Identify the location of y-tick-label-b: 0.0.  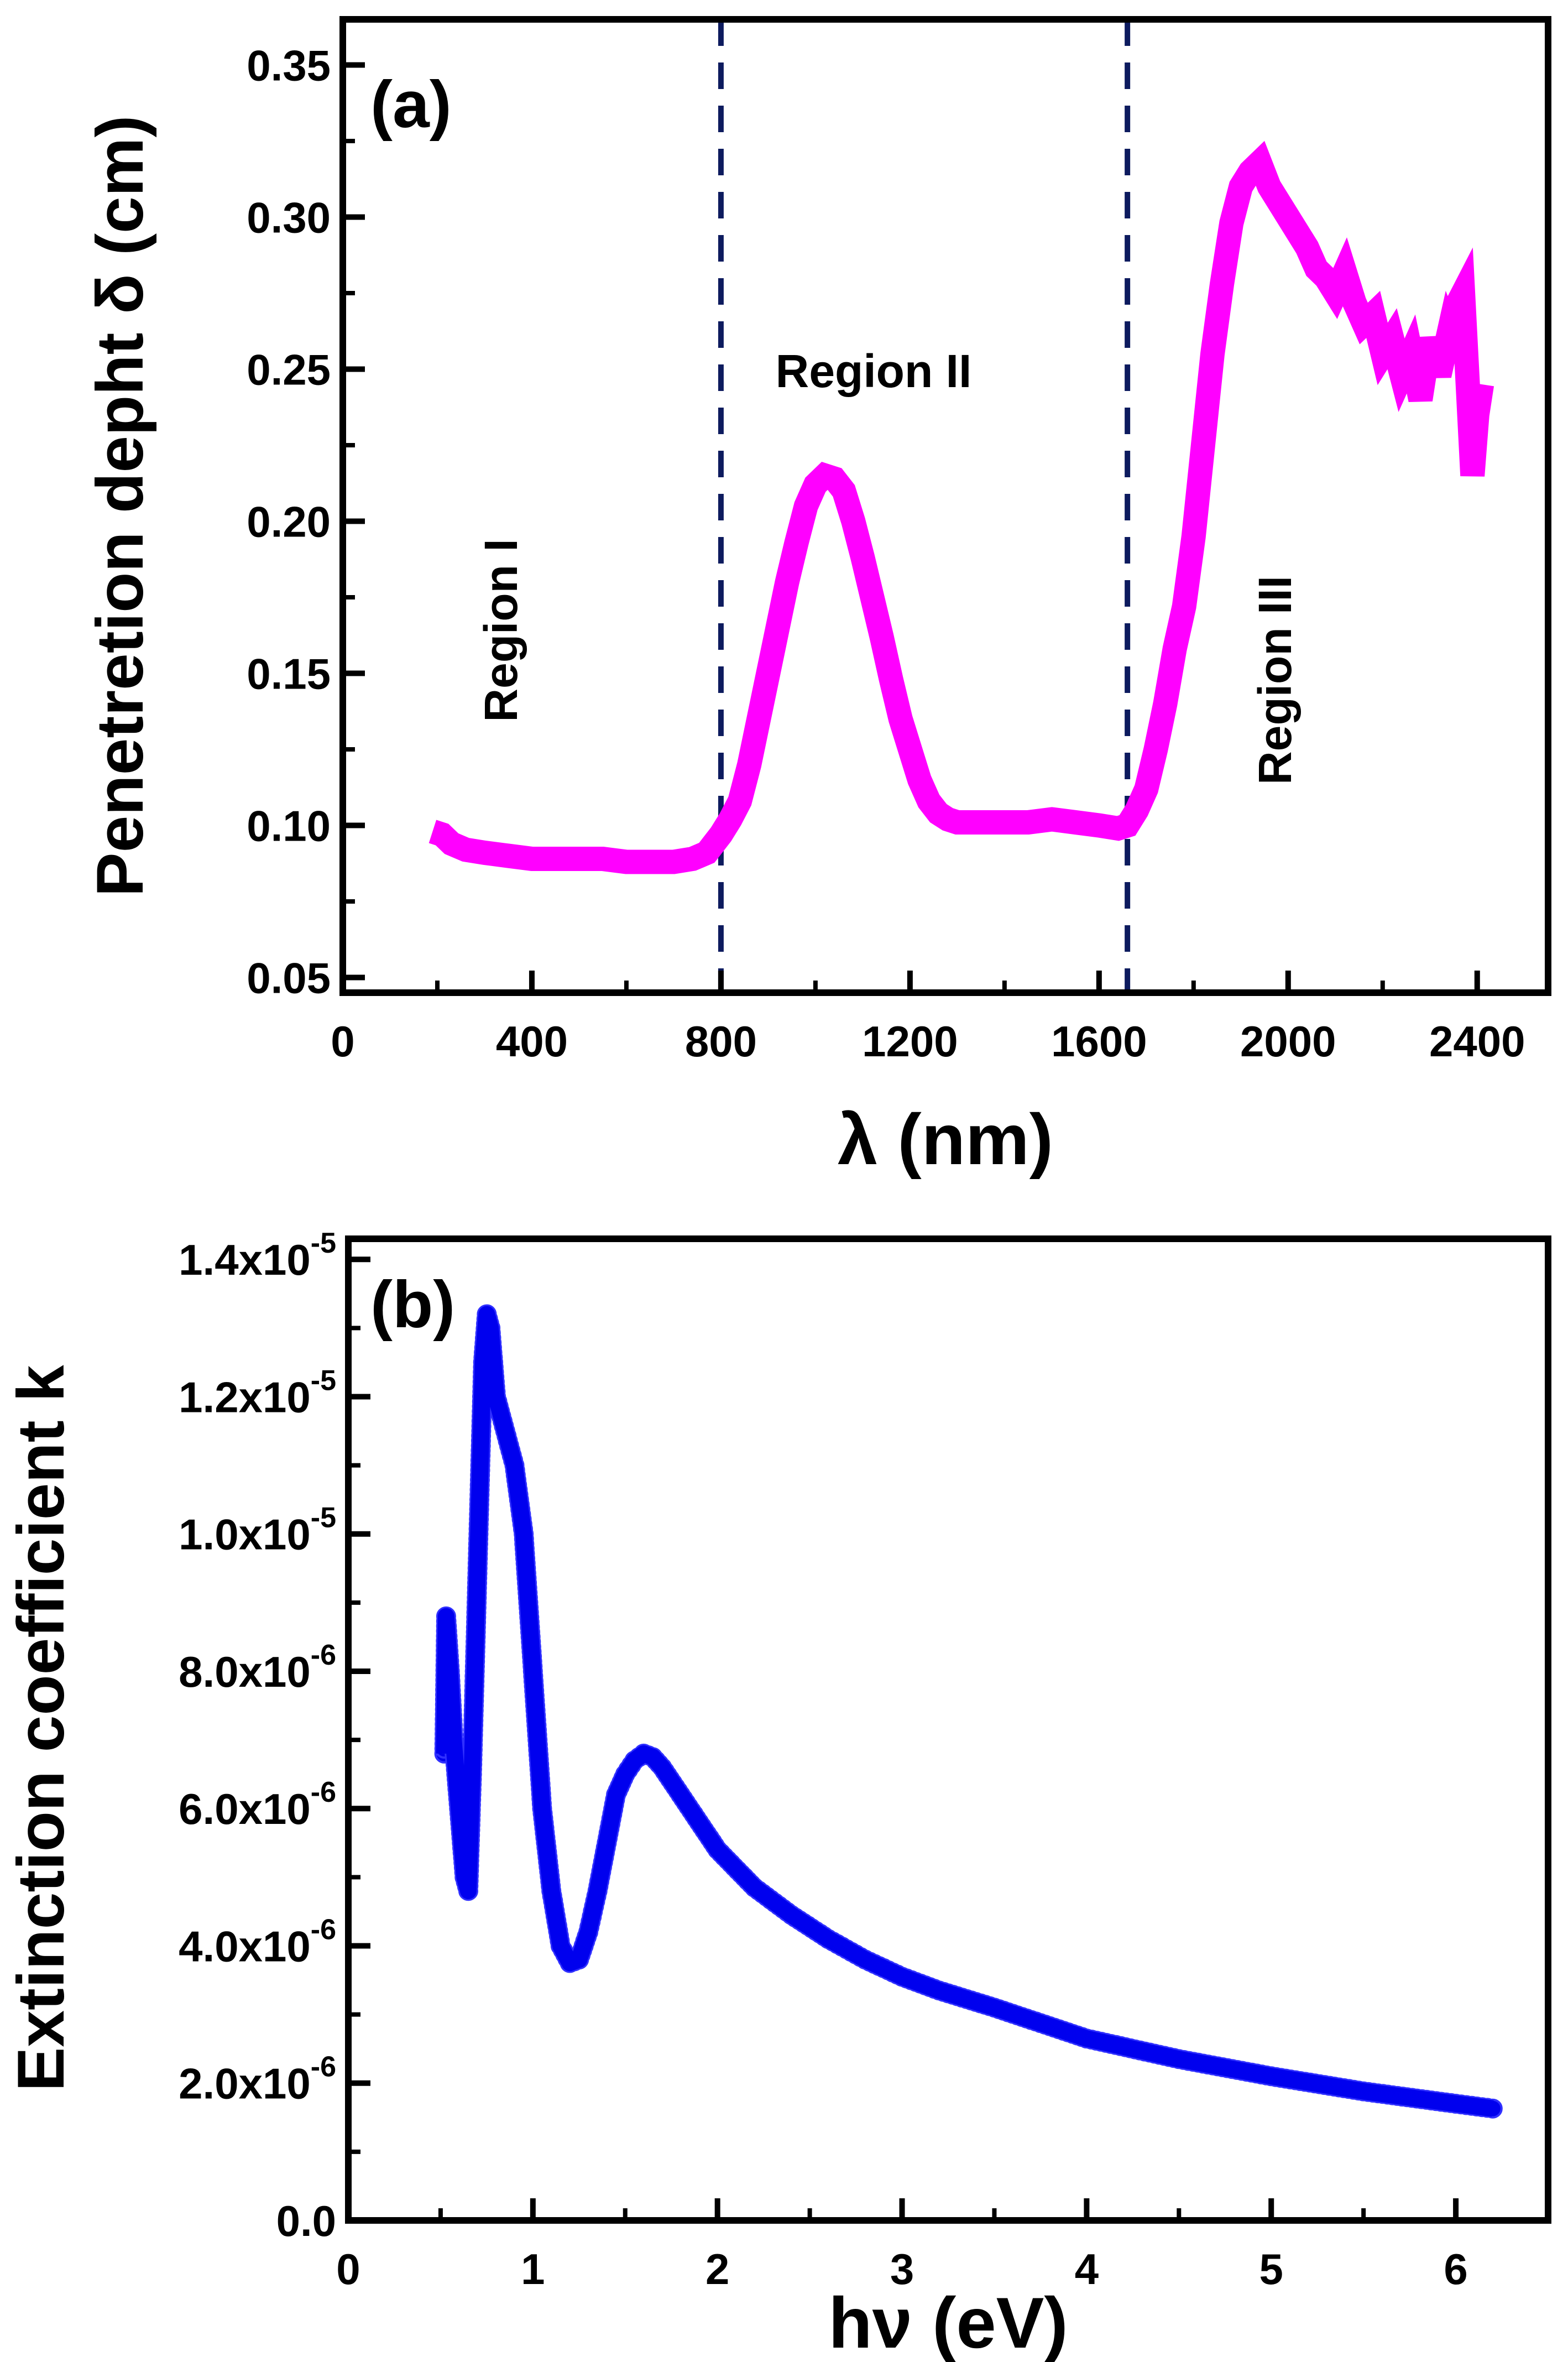
(306, 2221).